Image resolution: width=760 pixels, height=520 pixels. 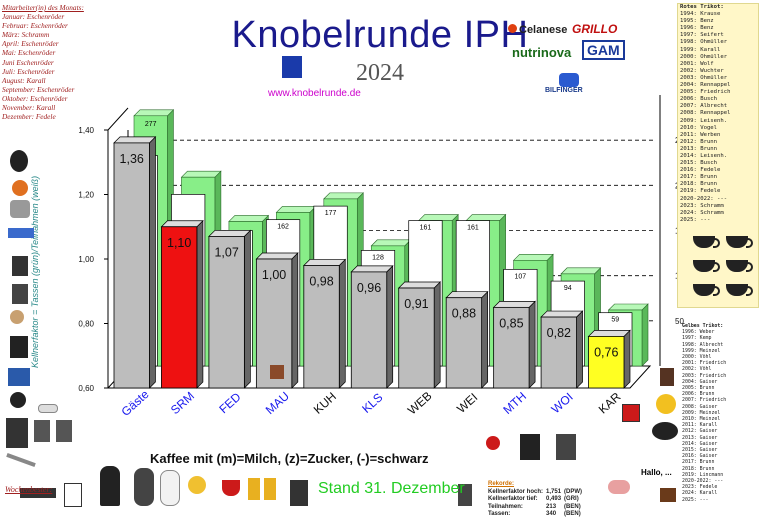 I want to click on teilnahmen-value-label: 161, so click(x=426, y=228).